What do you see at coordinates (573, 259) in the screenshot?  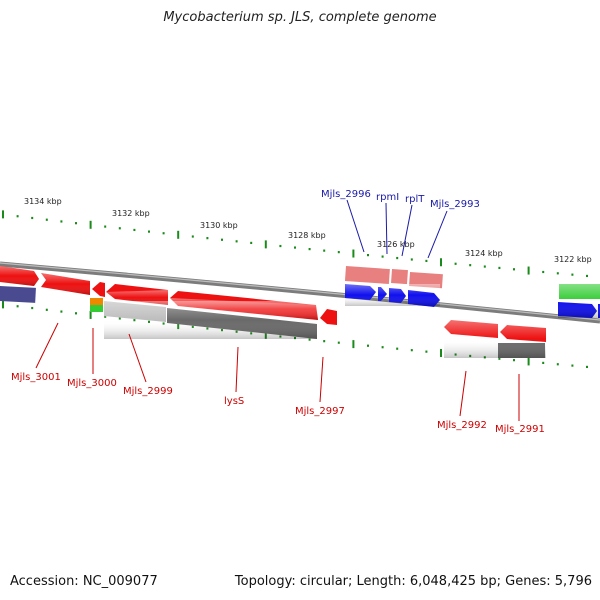 I see `kbp-label-3122: 3122 kbp` at bounding box center [573, 259].